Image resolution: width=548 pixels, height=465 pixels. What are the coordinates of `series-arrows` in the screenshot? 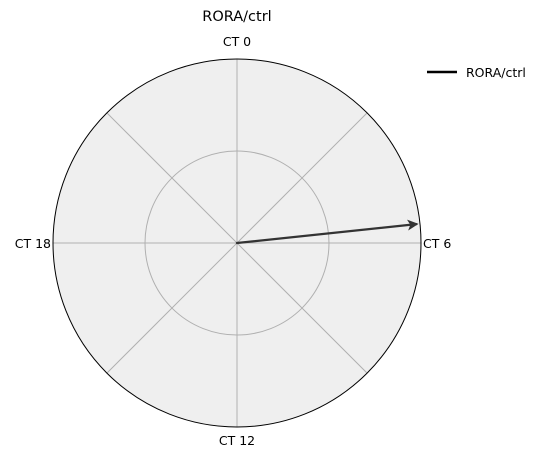 It's located at (327, 232).